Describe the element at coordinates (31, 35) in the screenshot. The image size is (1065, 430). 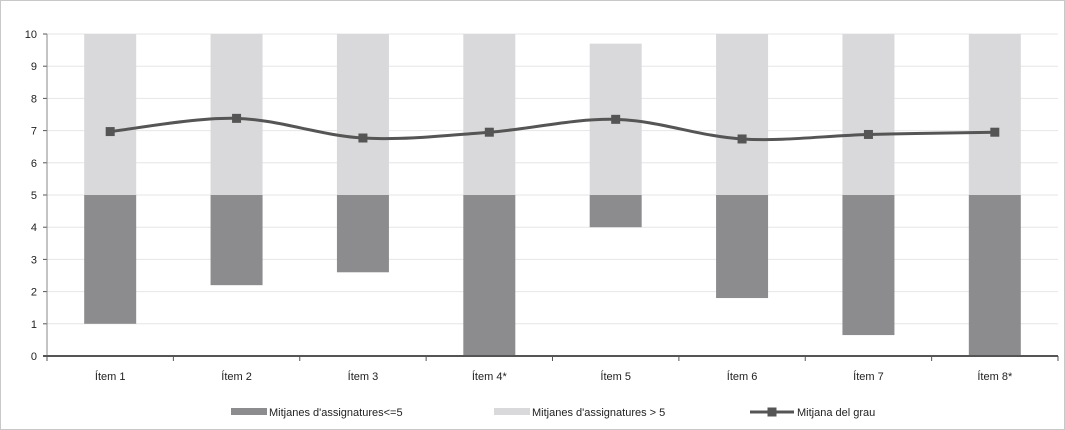
I see `y-tick-label: 10` at that location.